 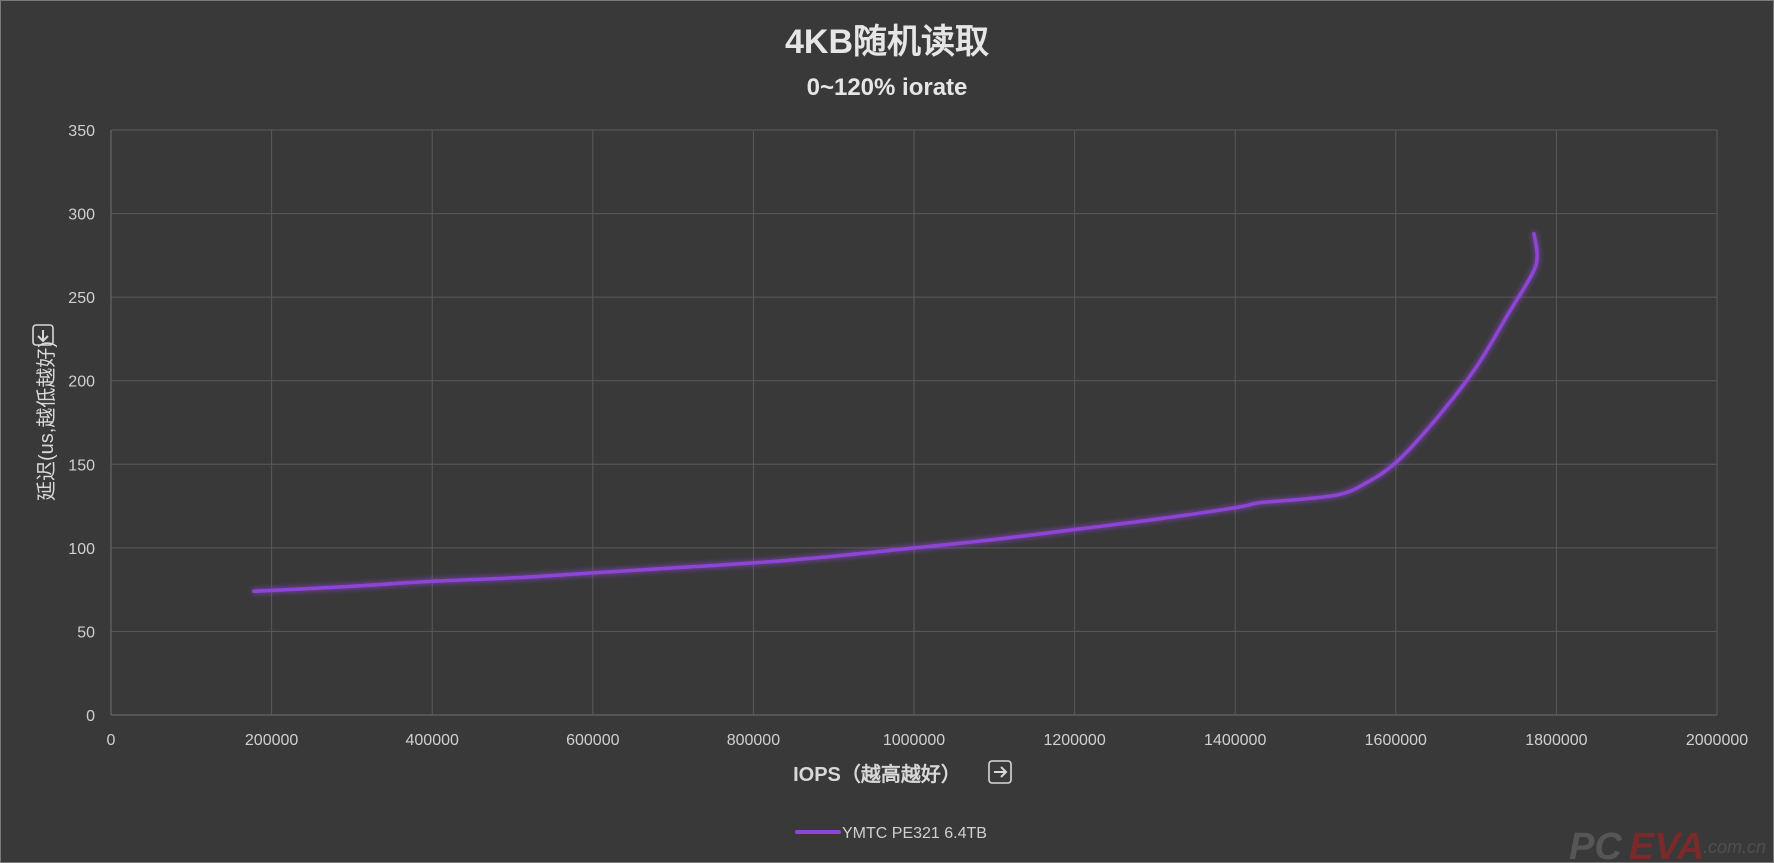 What do you see at coordinates (1000, 772) in the screenshot?
I see `right-arrow-icon` at bounding box center [1000, 772].